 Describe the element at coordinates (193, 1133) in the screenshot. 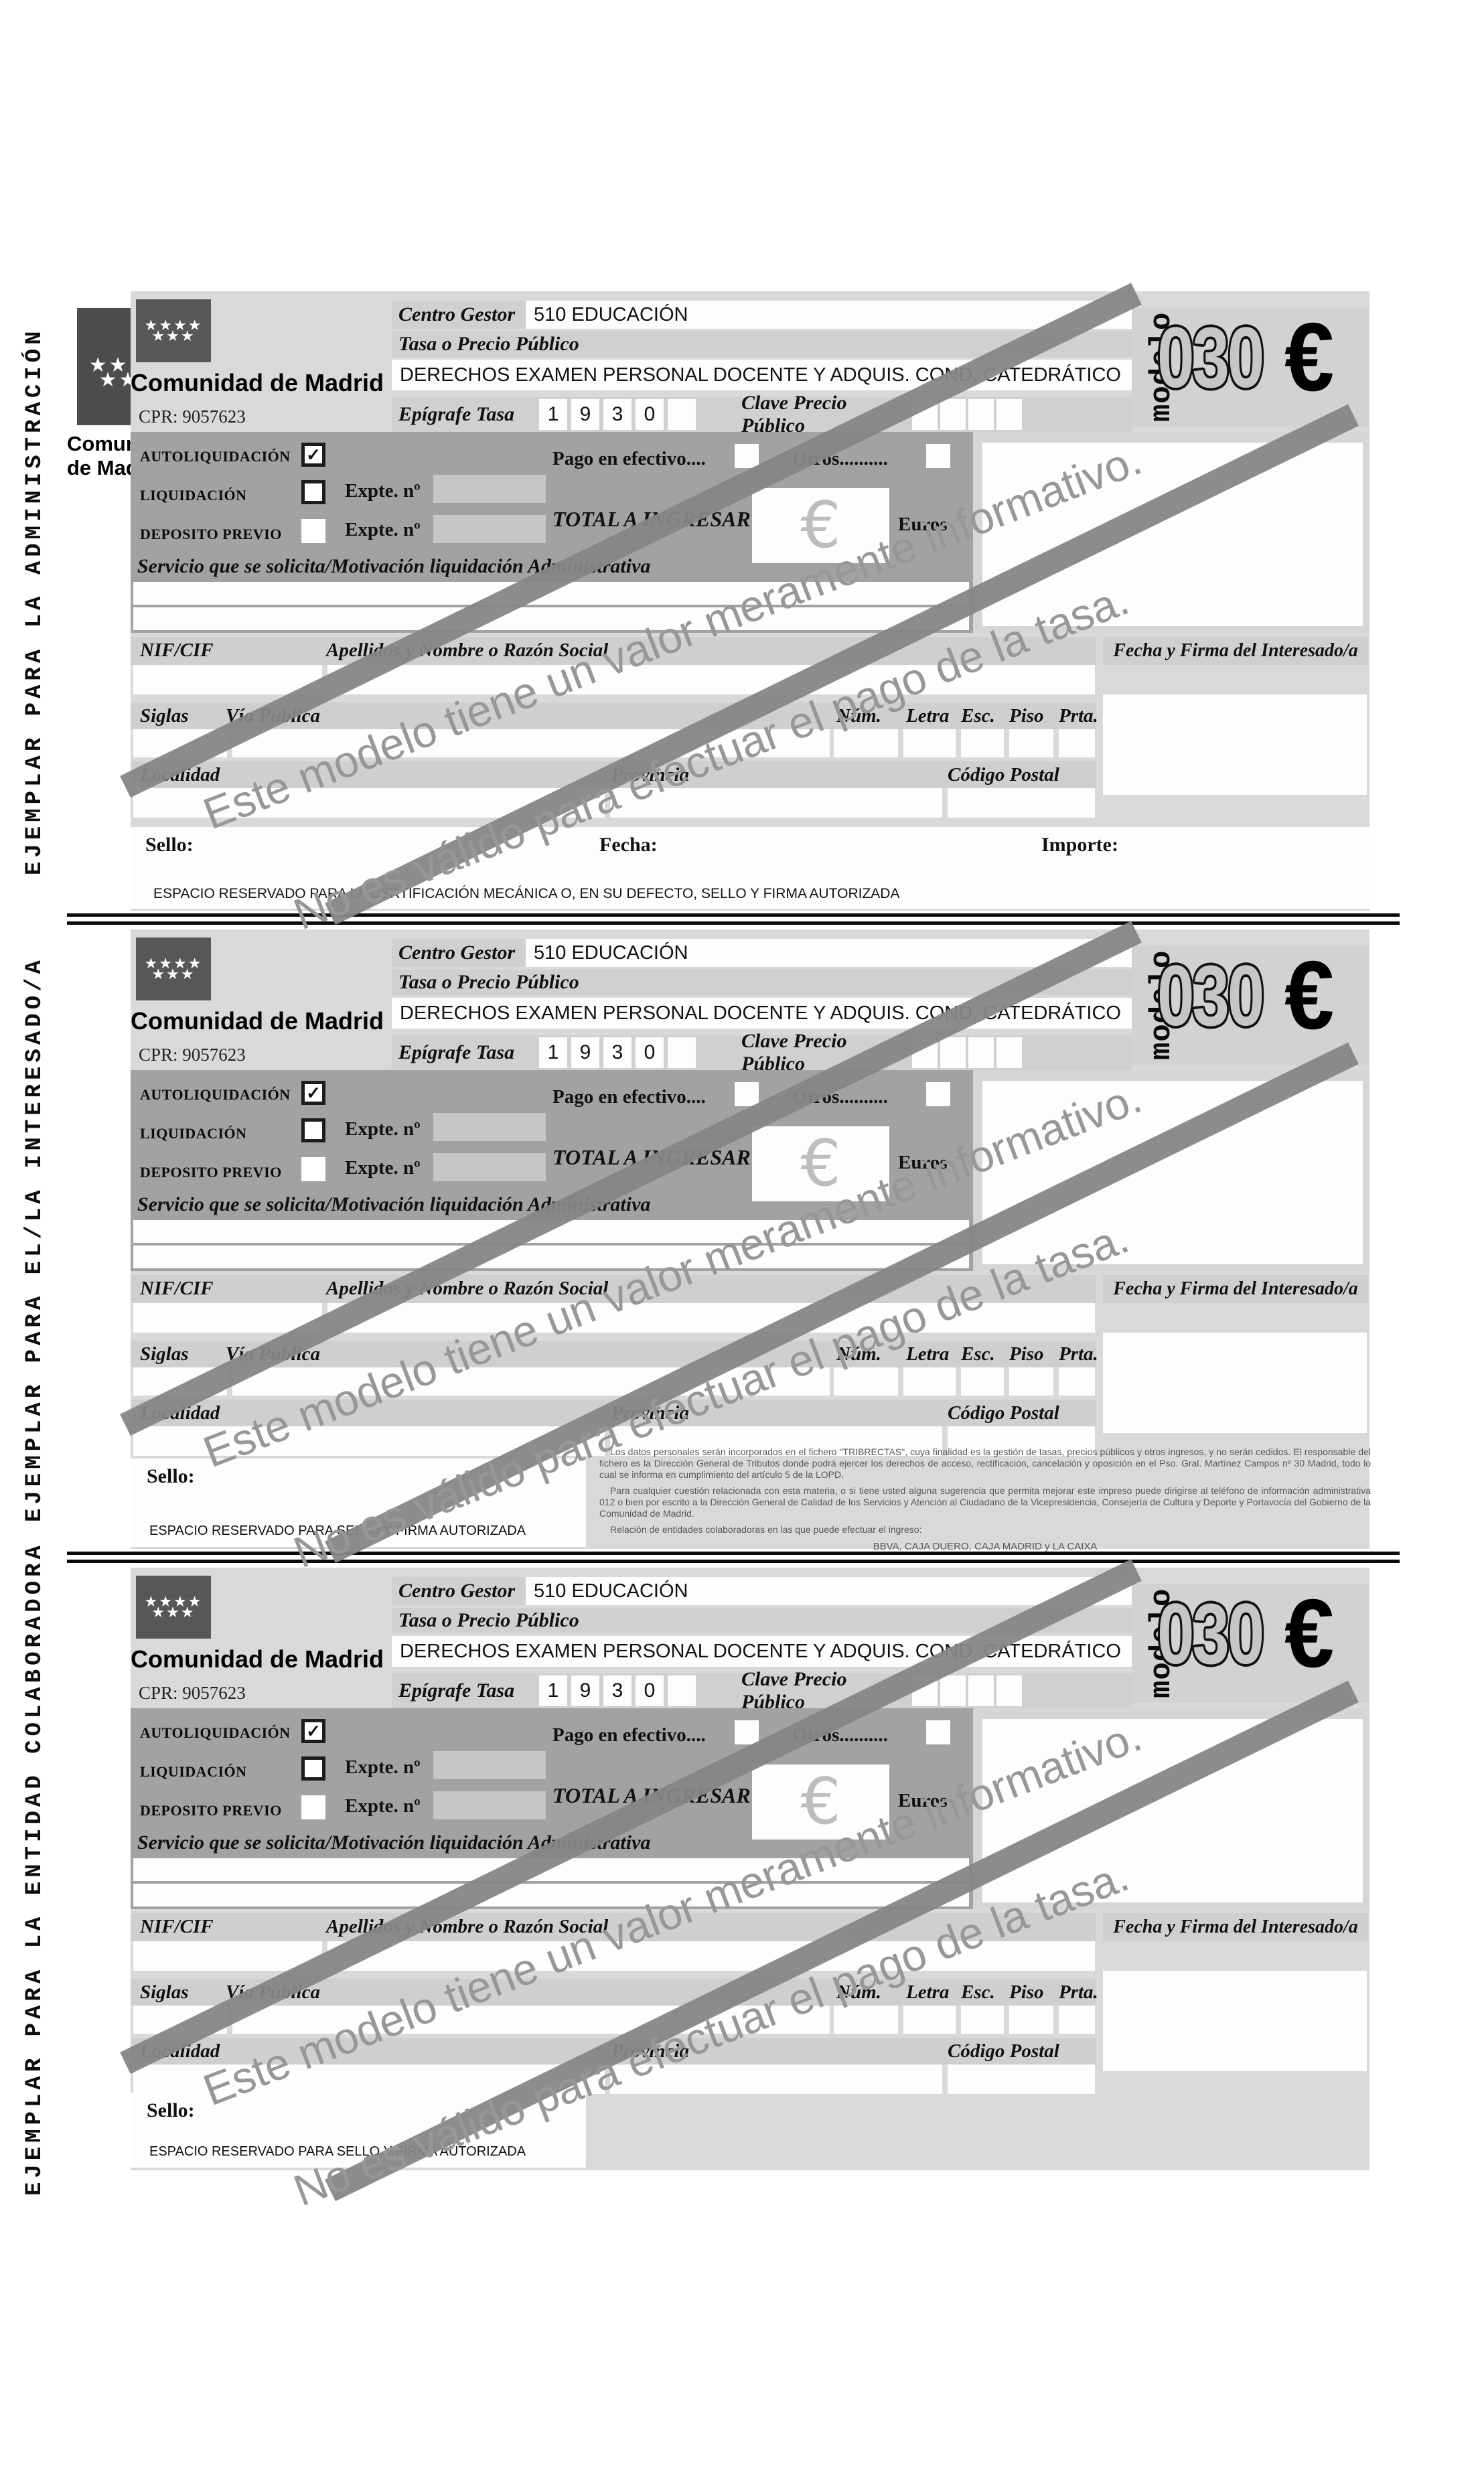

I see `liquidacion-label: LIQUIDACIÓN` at that location.